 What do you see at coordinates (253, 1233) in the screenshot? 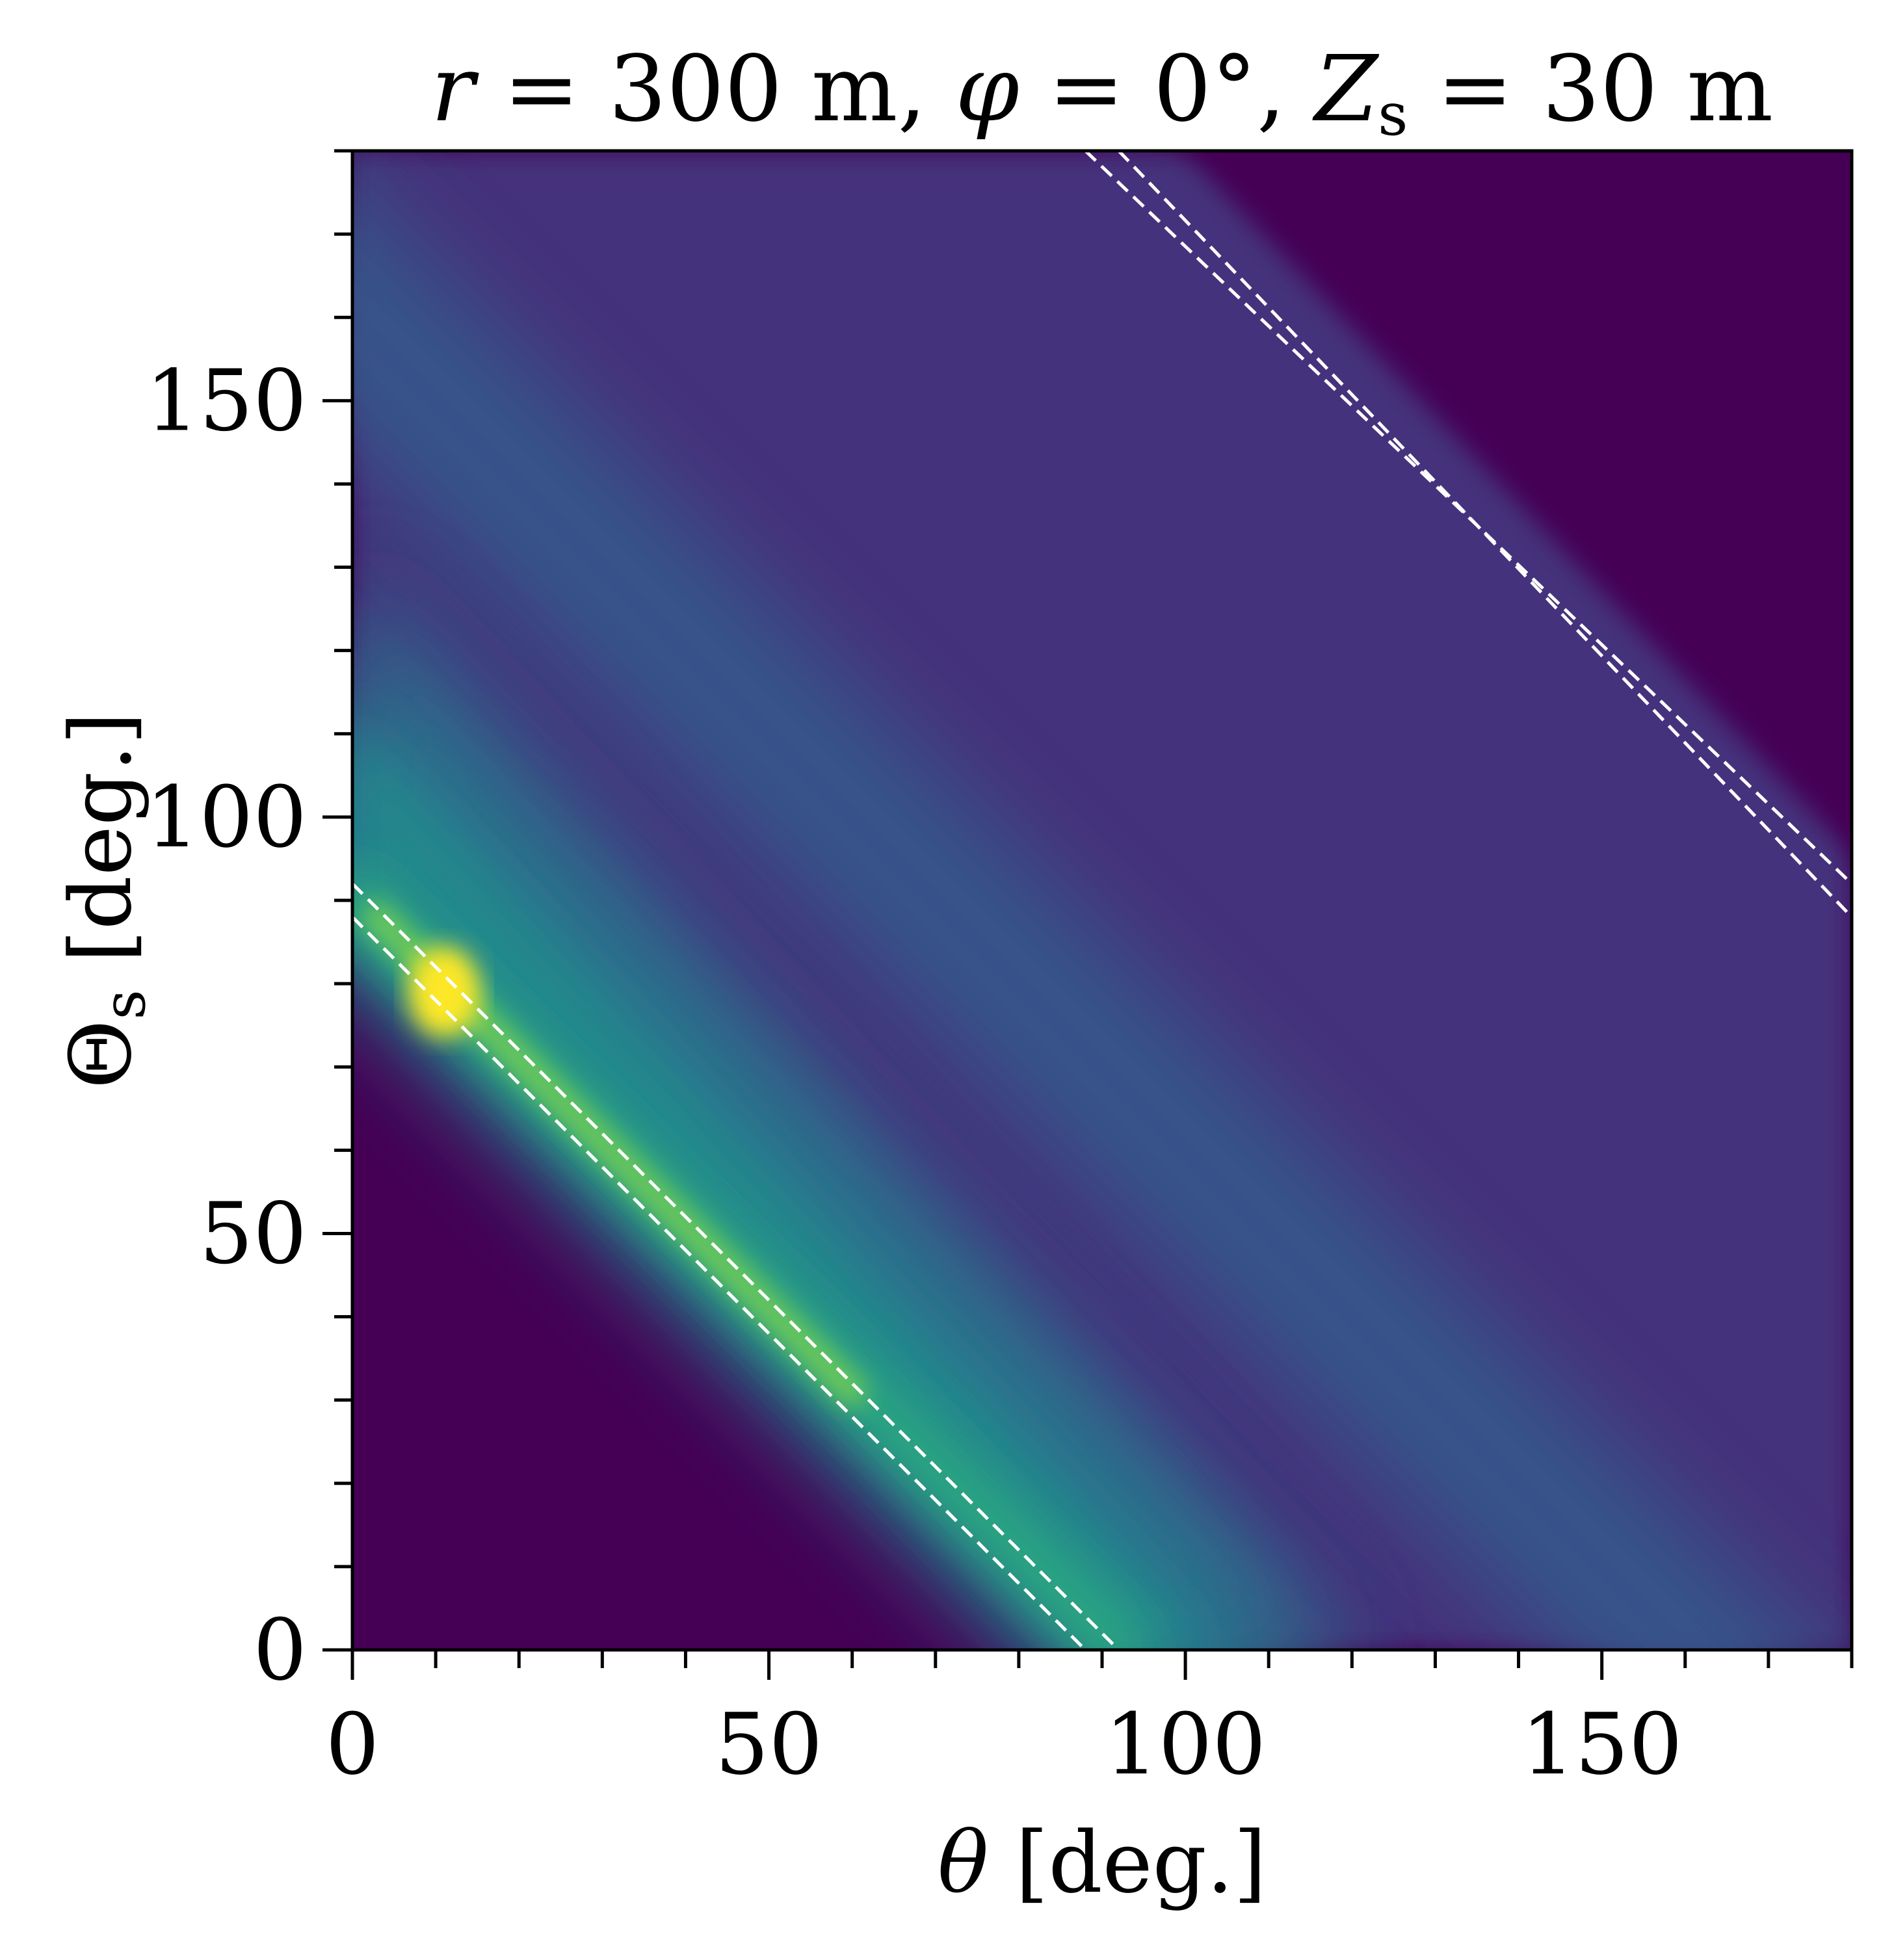
I see `y-tick-label: 50` at bounding box center [253, 1233].